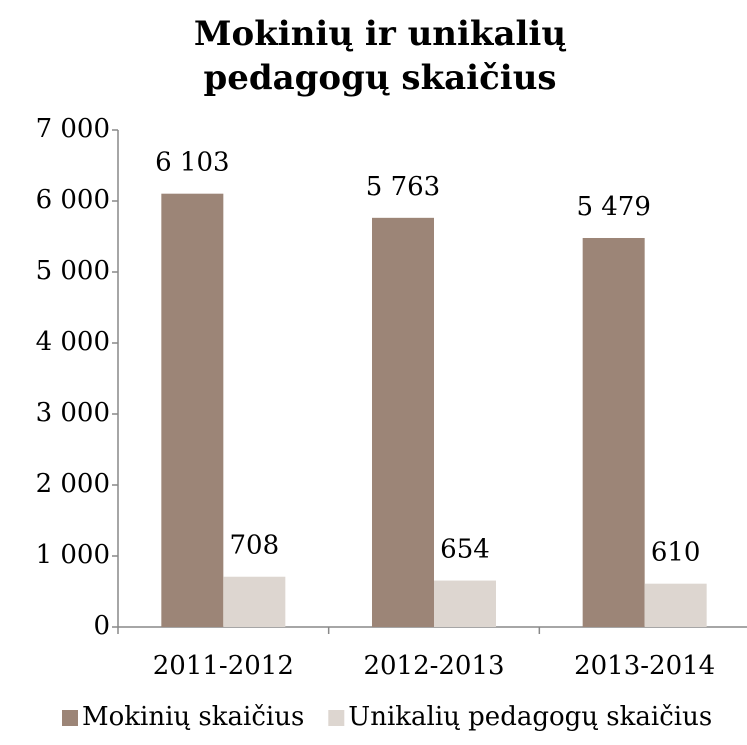  What do you see at coordinates (73, 413) in the screenshot?
I see `y-tick-label: 3 000` at bounding box center [73, 413].